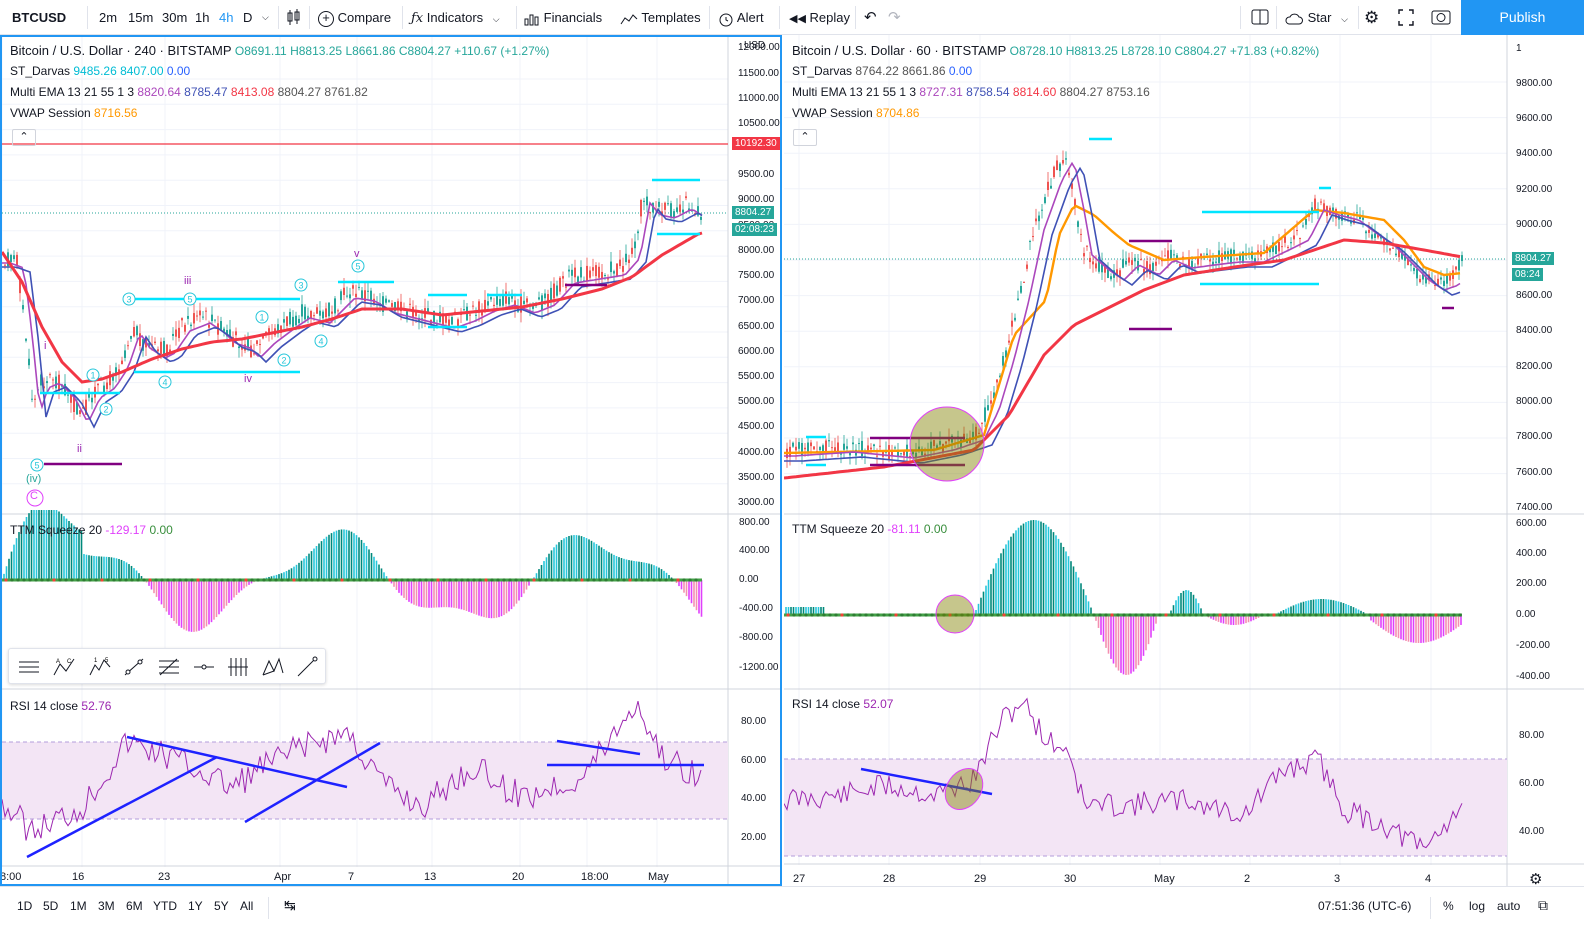 Image resolution: width=1584 pixels, height=931 pixels. Describe the element at coordinates (247, 906) in the screenshot. I see `range-all: All` at that location.